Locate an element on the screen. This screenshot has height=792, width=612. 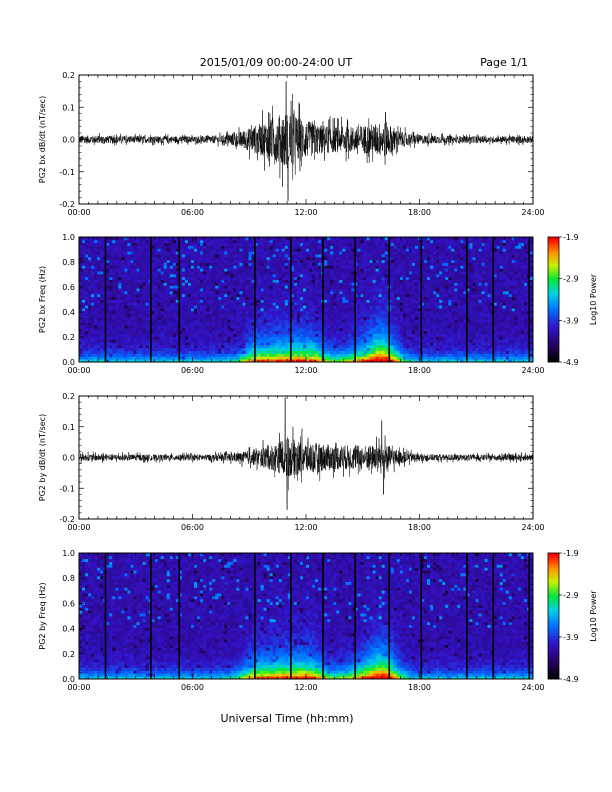
y-axis-label: PG2 bx dB/dt (nT/sec) is located at coordinates (42, 139).